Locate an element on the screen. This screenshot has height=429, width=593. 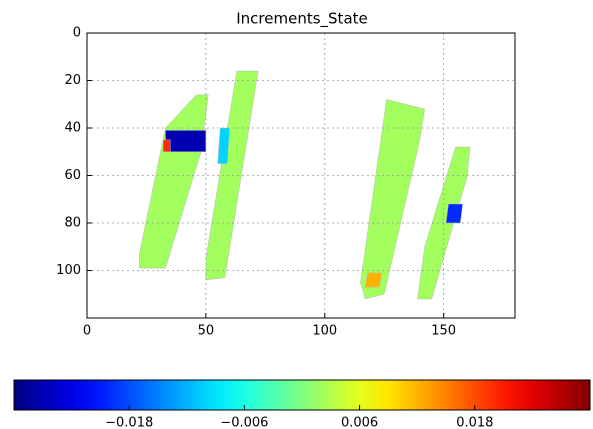
chart-title: Increments_State is located at coordinates (302, 19).